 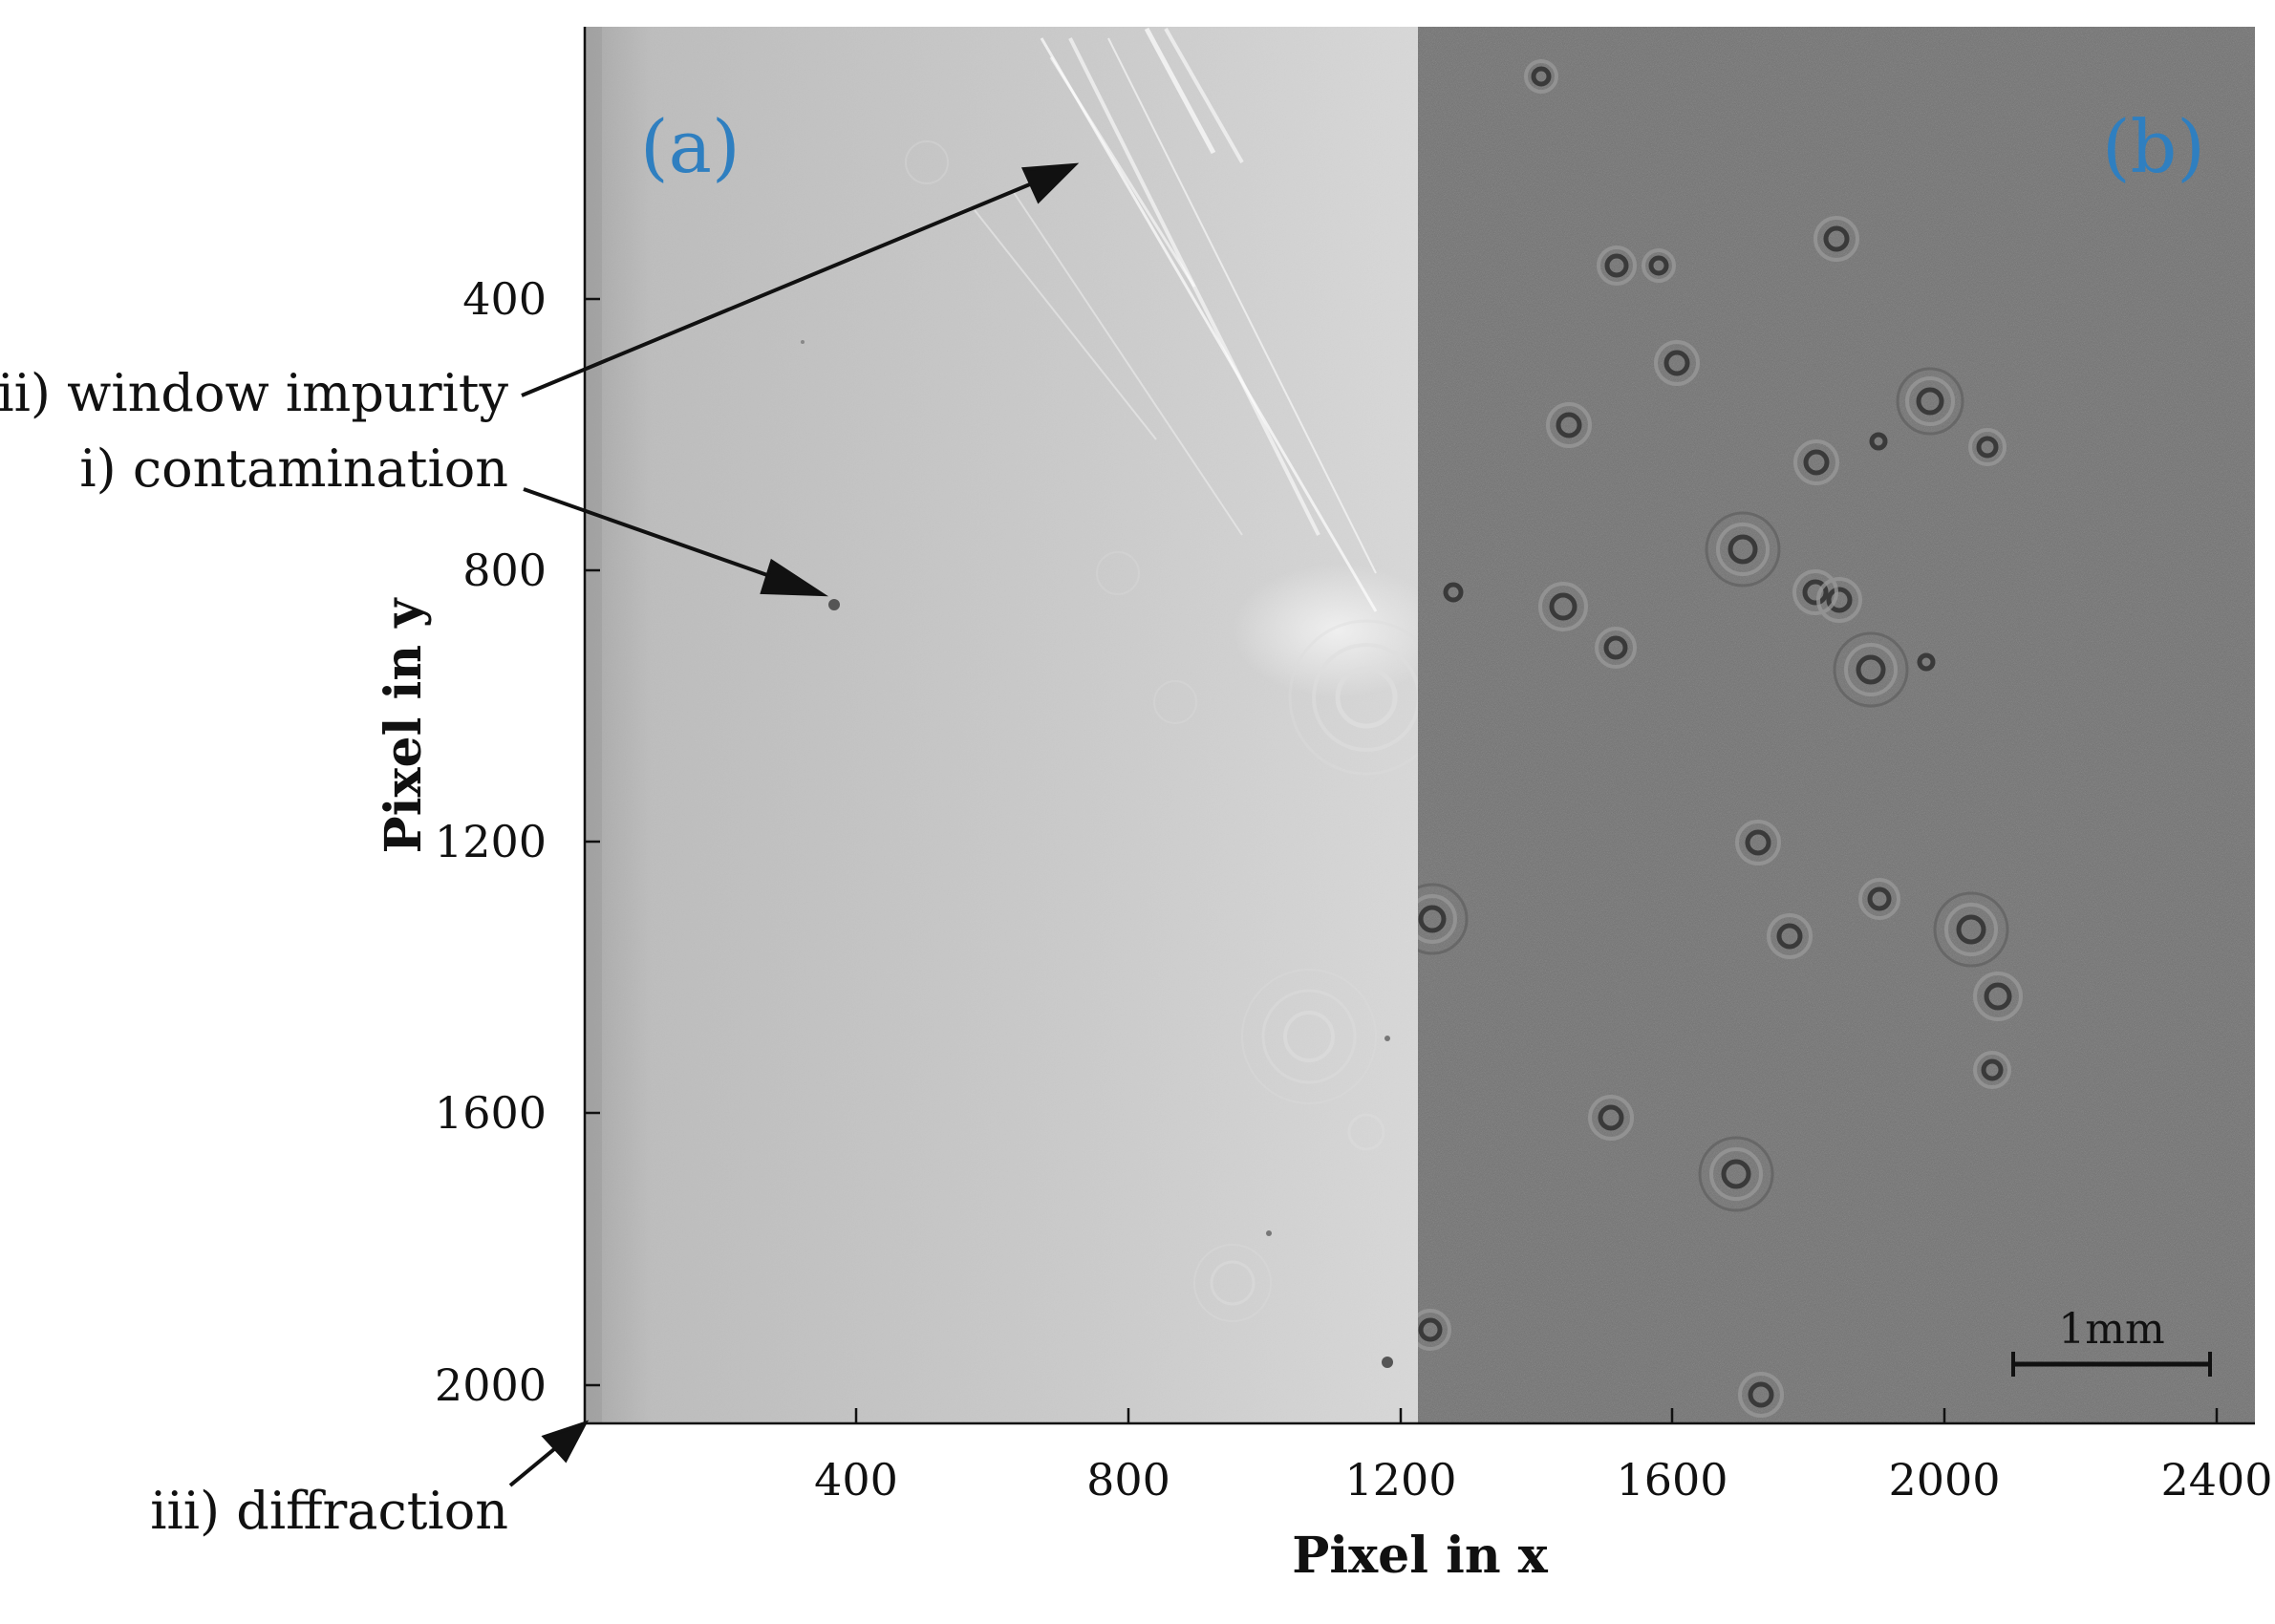 What do you see at coordinates (1536, 1416) in the screenshot?
I see `x-ticks` at bounding box center [1536, 1416].